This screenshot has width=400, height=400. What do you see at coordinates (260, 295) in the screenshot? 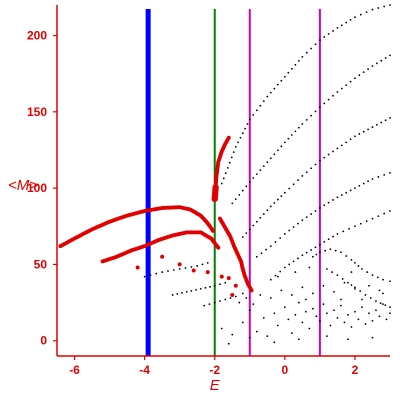
I see `data-point-s1-p43` at bounding box center [260, 295].